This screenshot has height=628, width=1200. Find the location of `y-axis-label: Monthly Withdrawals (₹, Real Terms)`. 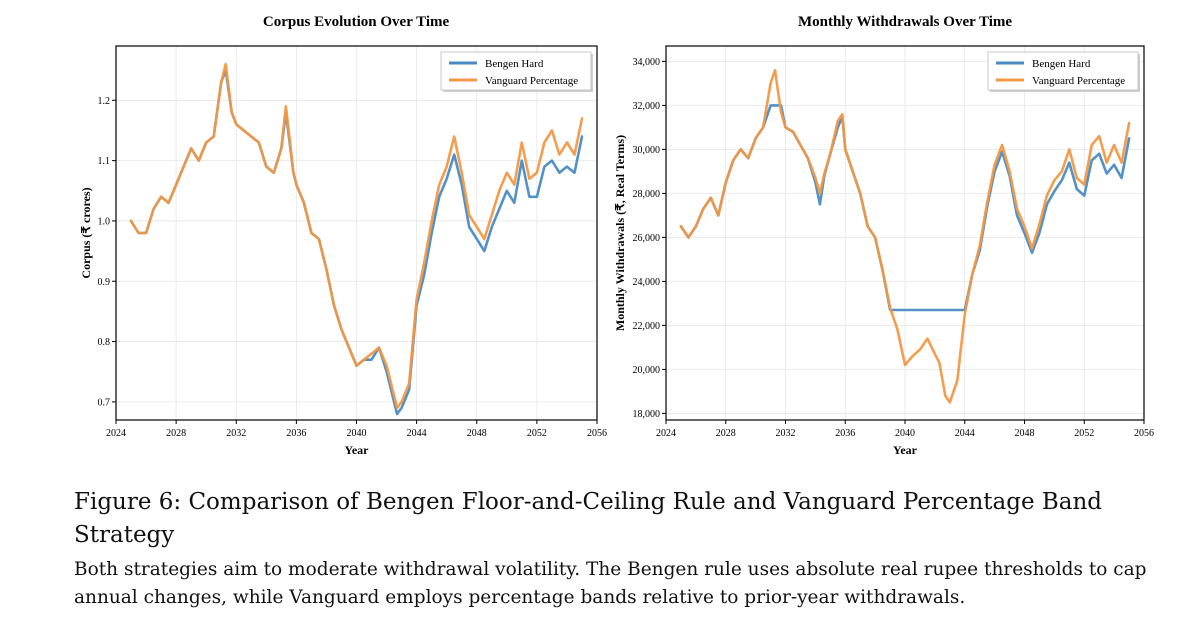

y-axis-label: Monthly Withdrawals (₹, Real Terms) is located at coordinates (620, 233).